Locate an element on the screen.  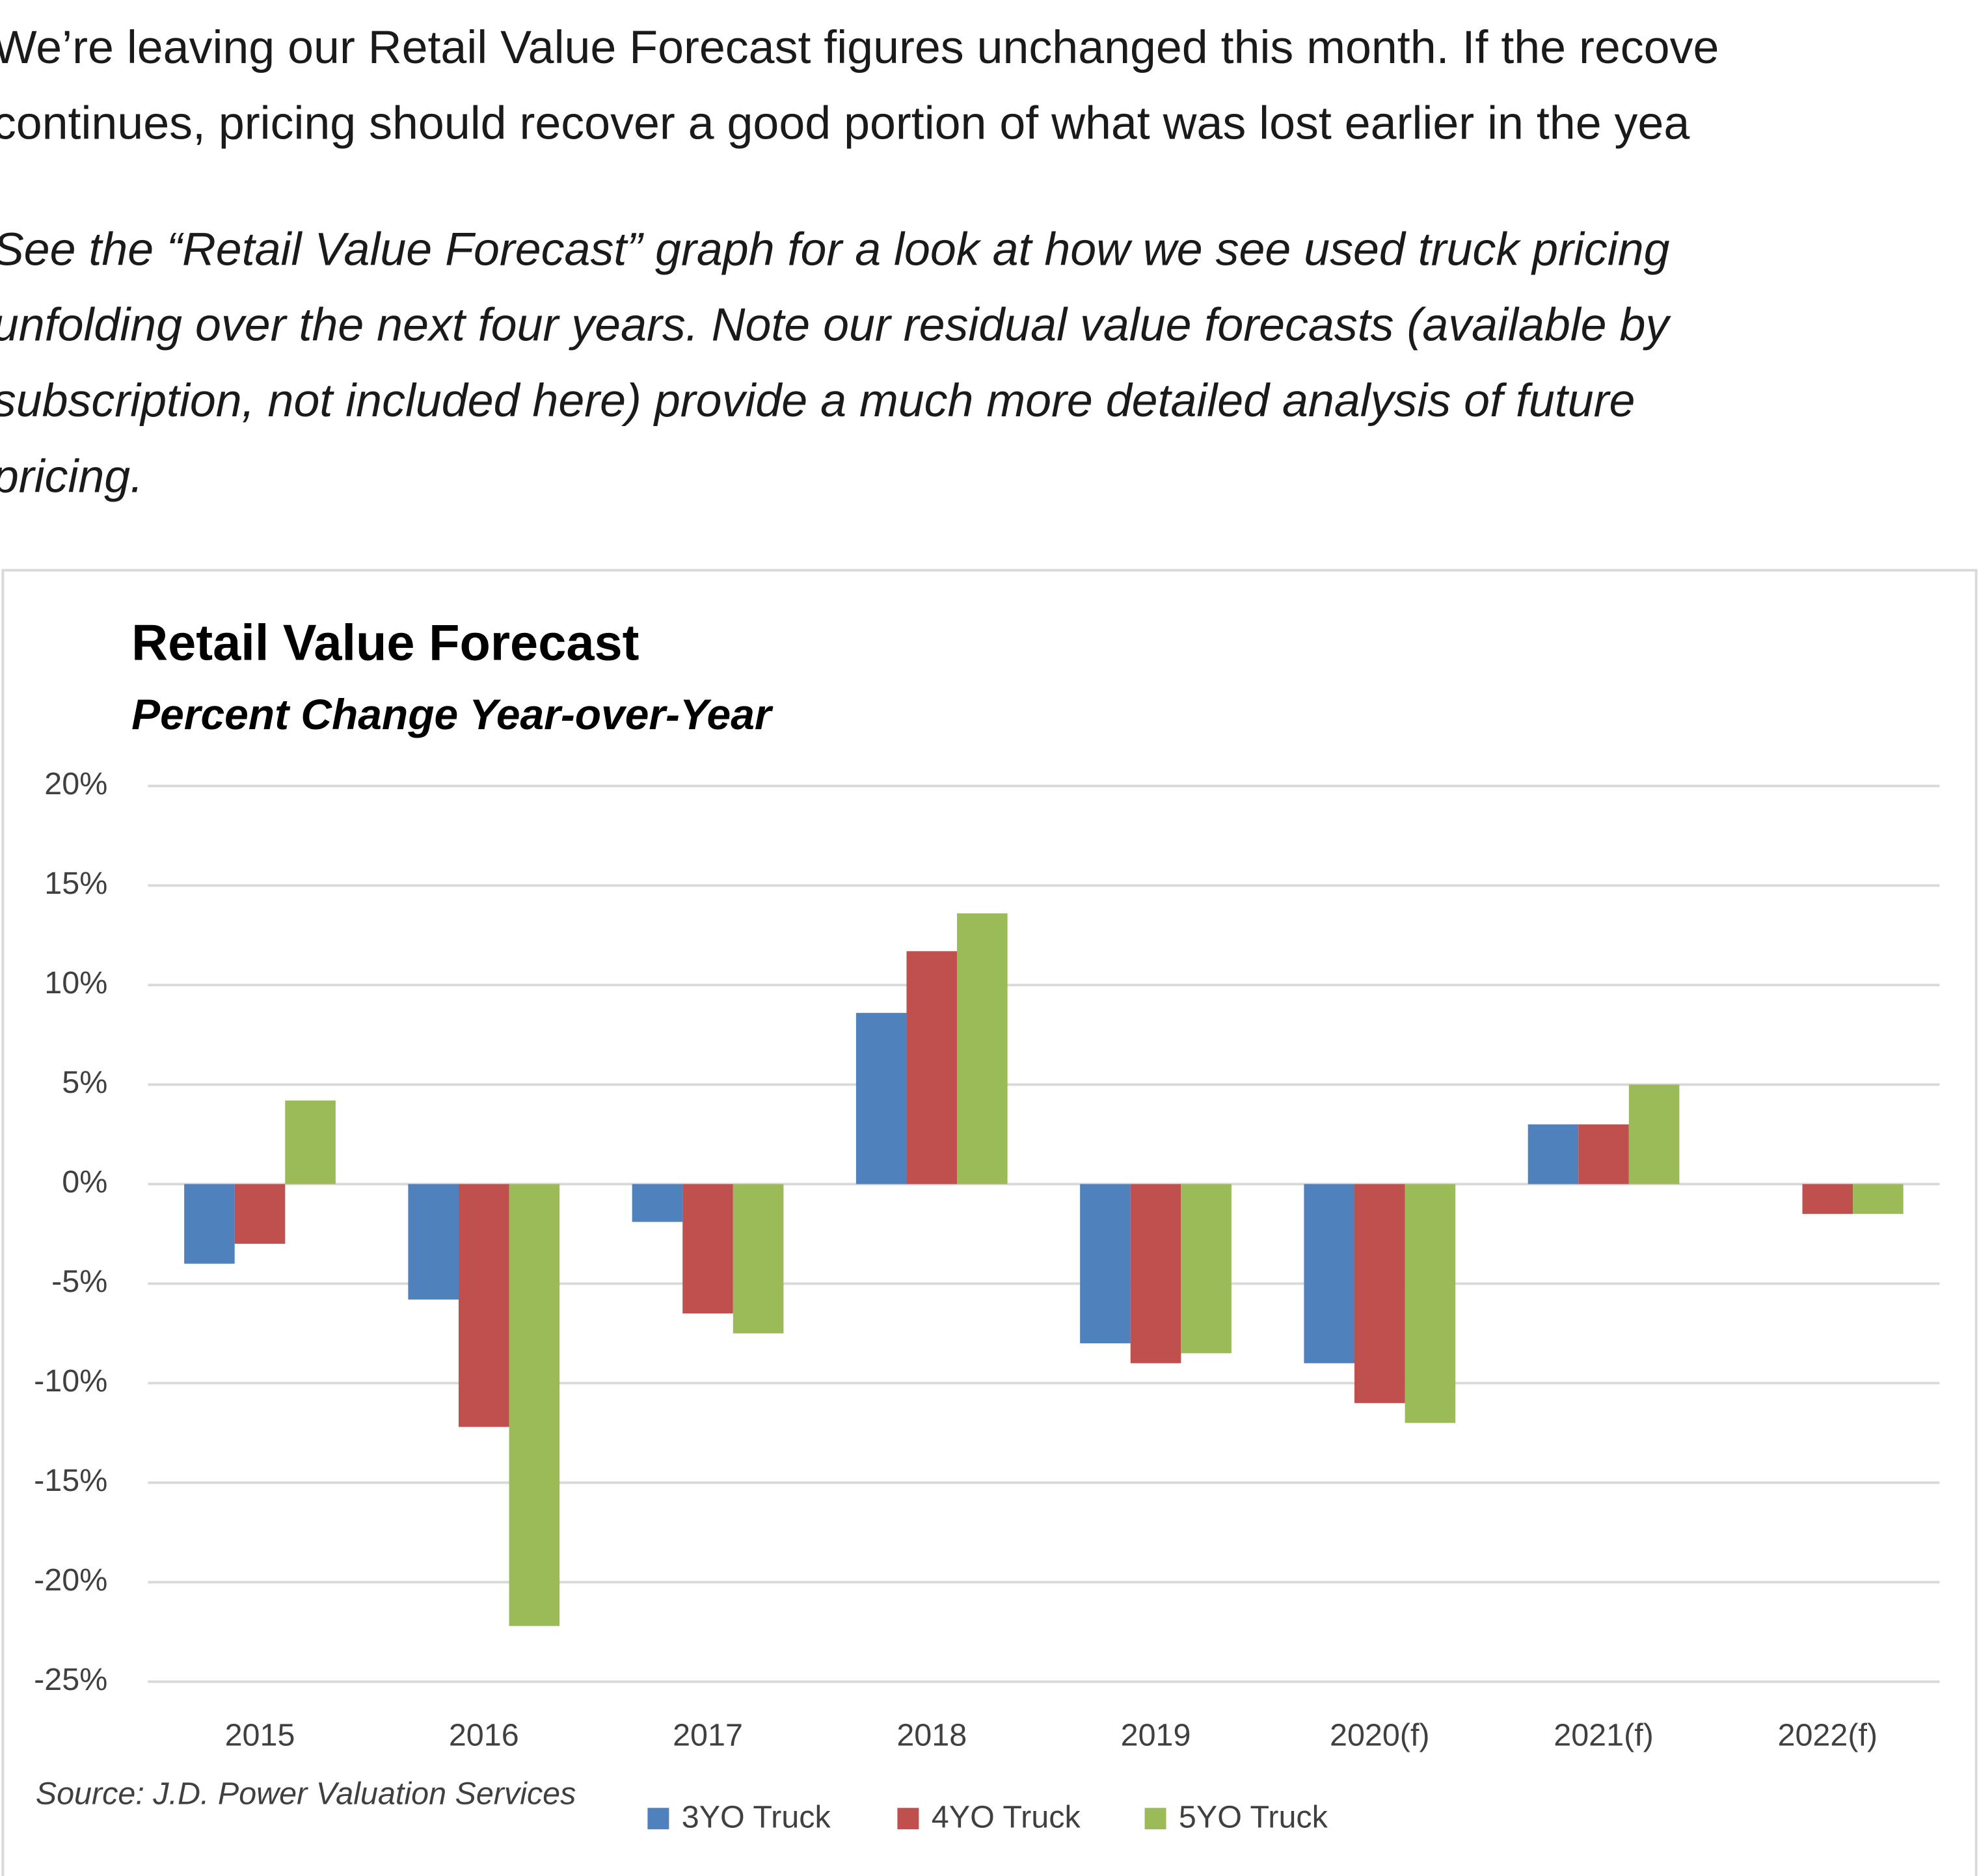
chart-source: Source: J.D. Power Valuation Services is located at coordinates (306, 1793).